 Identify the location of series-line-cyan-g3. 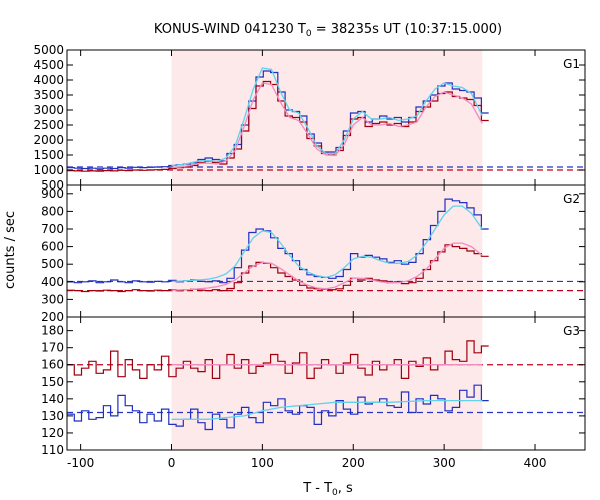
(327, 409).